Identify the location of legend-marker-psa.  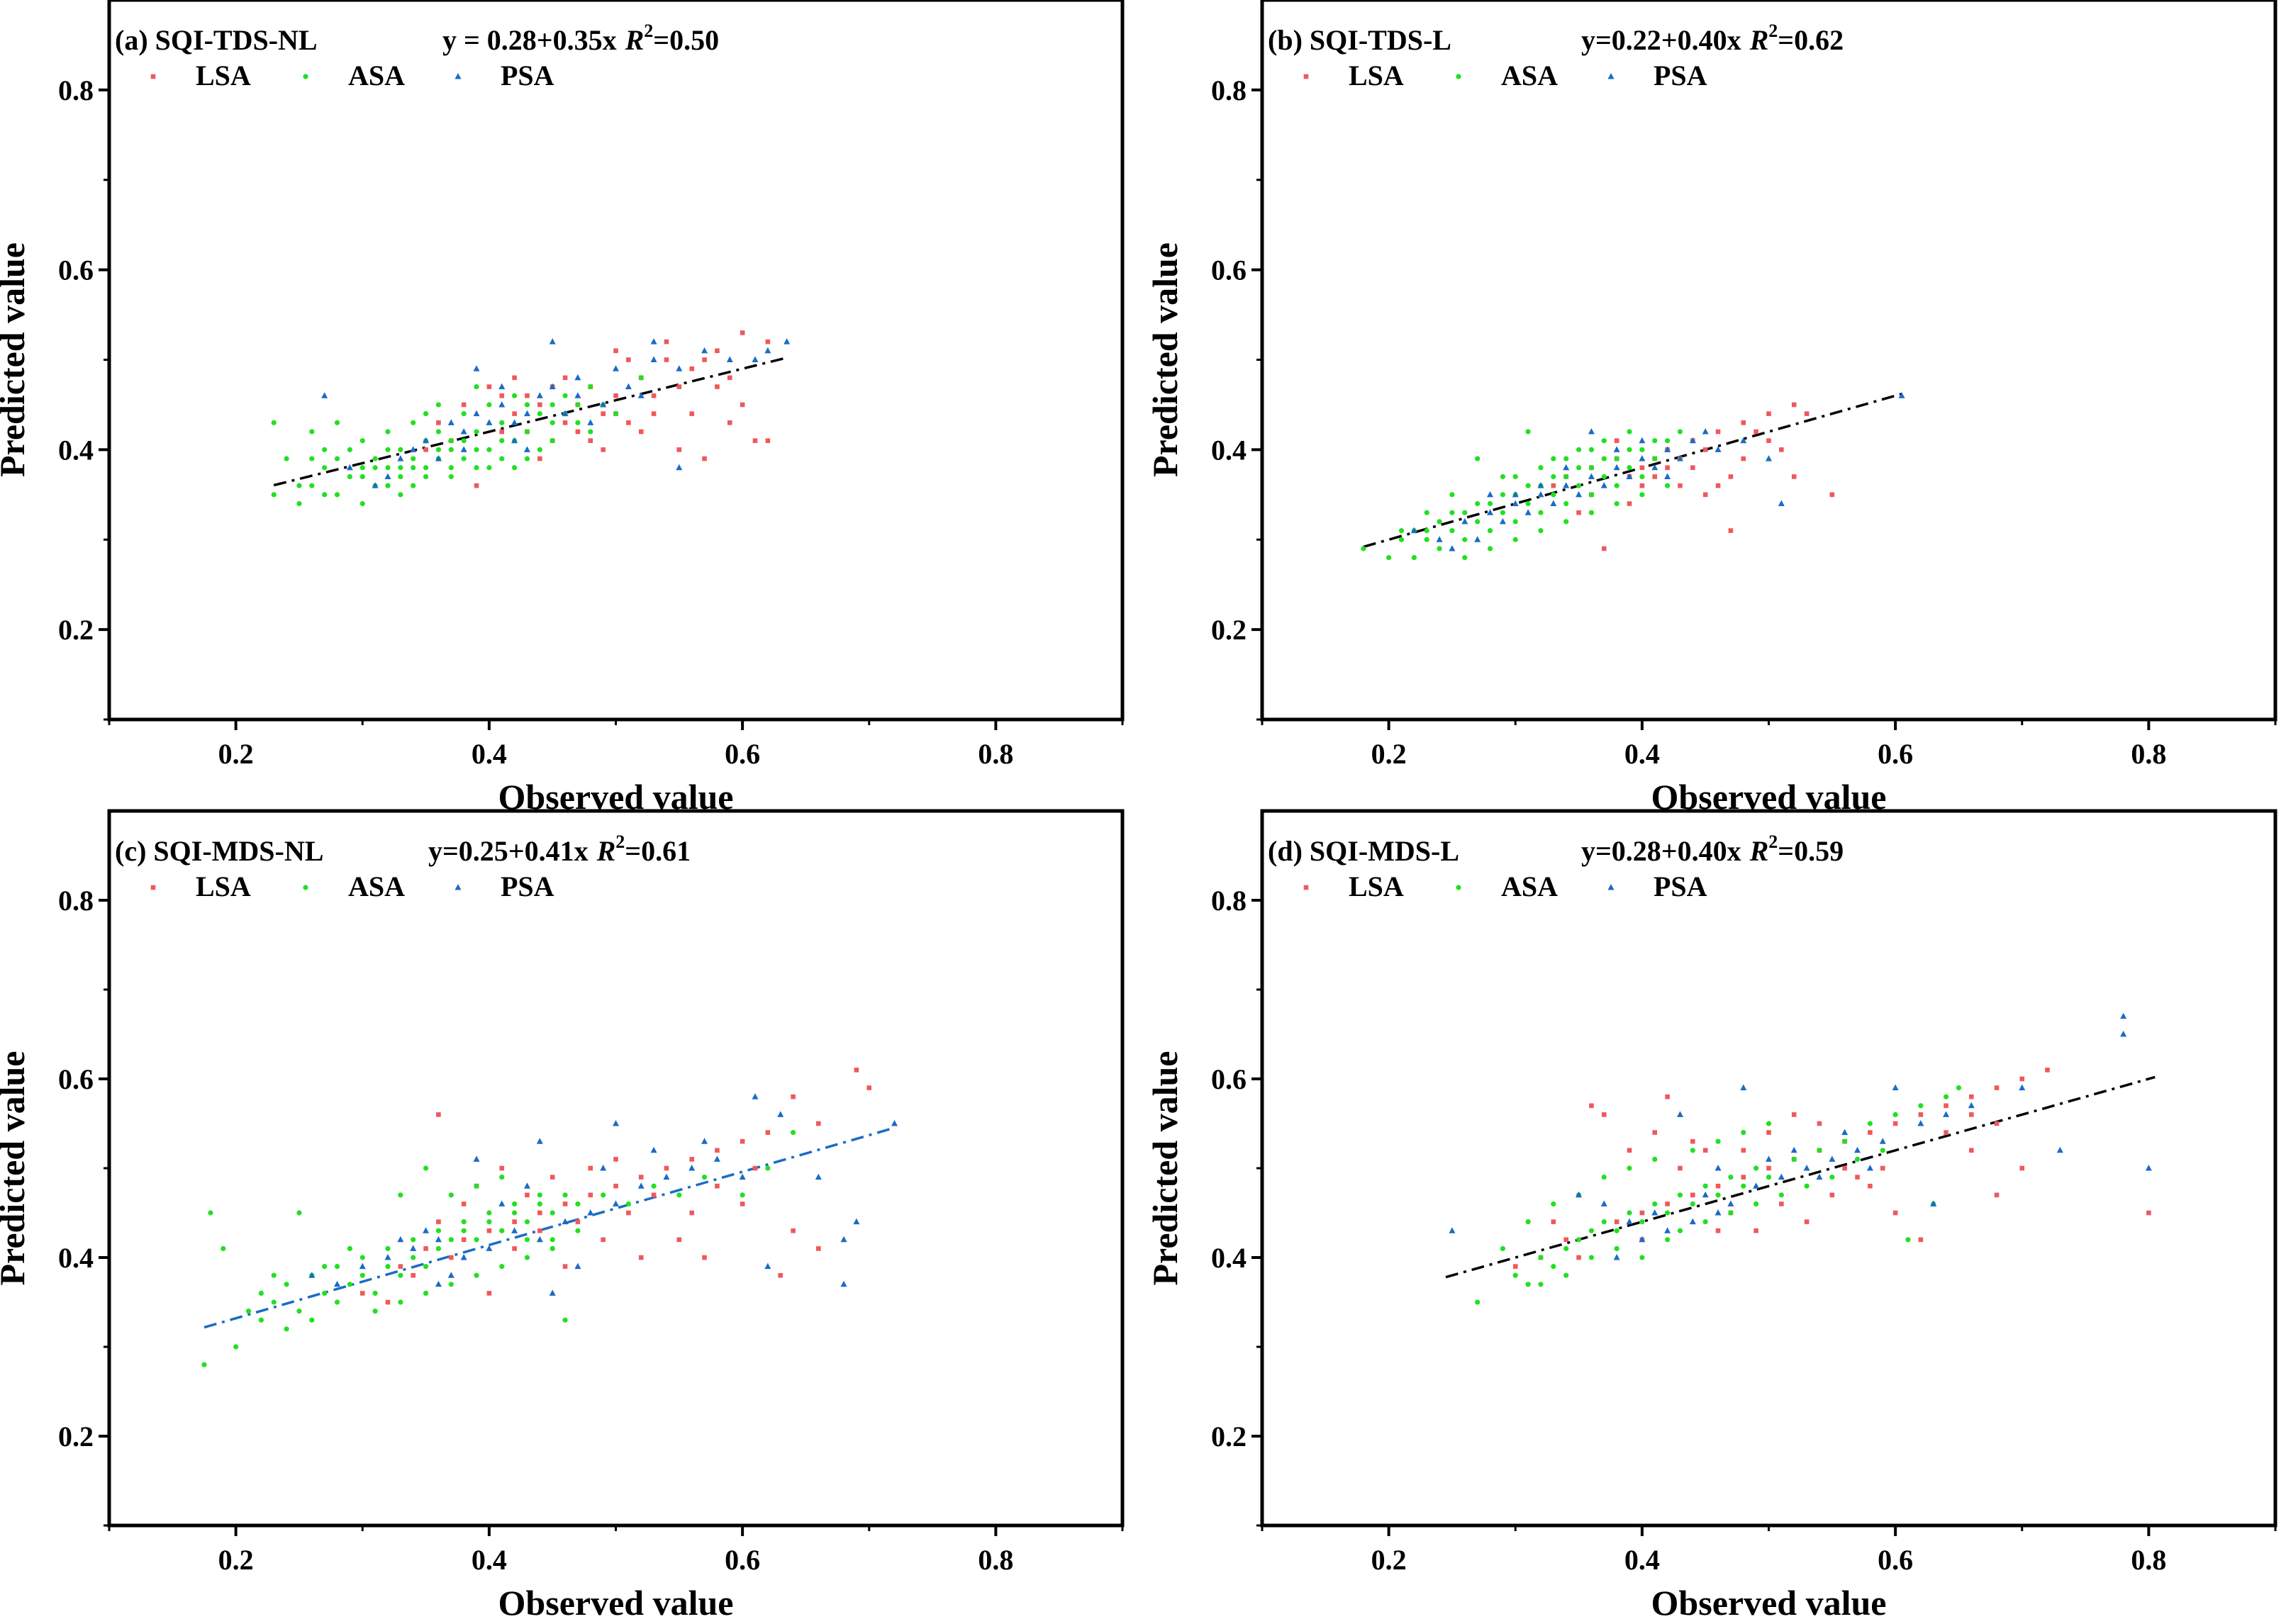
(458, 887).